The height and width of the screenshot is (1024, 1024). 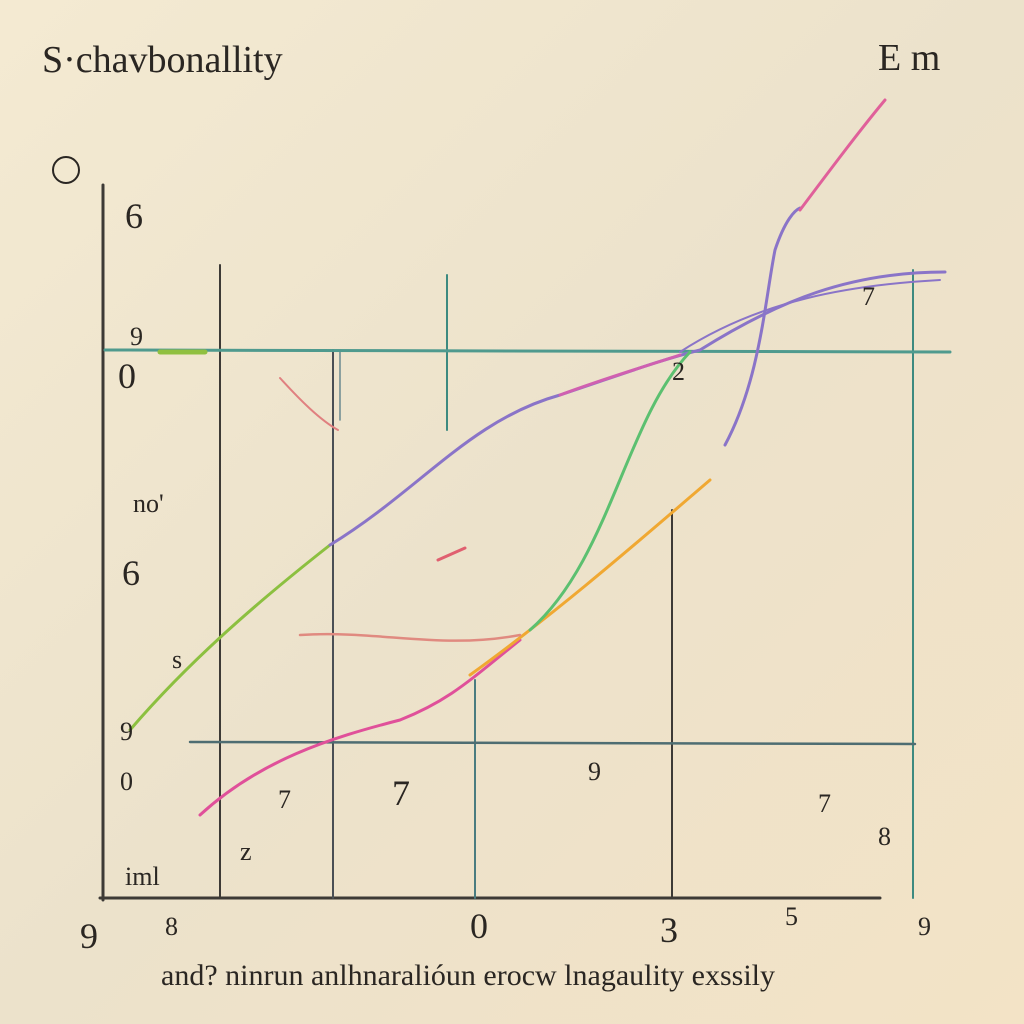 I want to click on sketch-label: 3, so click(x=669, y=930).